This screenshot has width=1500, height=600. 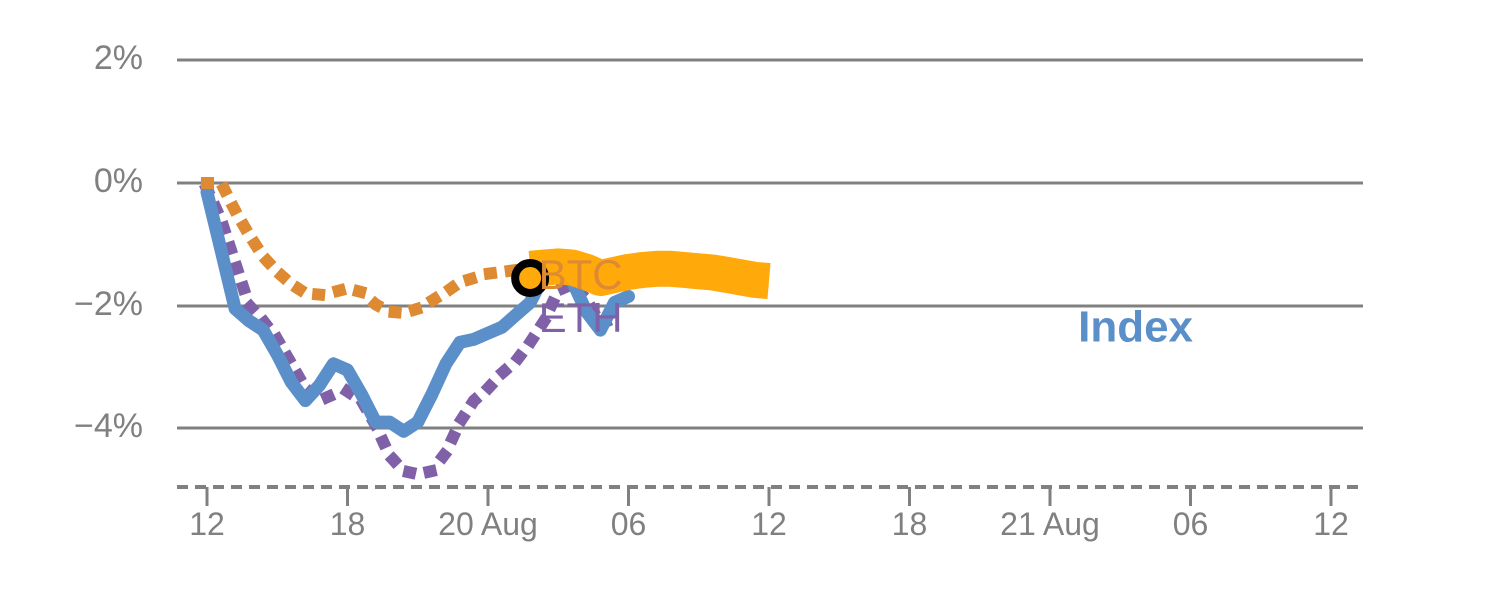 What do you see at coordinates (488, 524) in the screenshot?
I see `xtick-label: 20 Aug` at bounding box center [488, 524].